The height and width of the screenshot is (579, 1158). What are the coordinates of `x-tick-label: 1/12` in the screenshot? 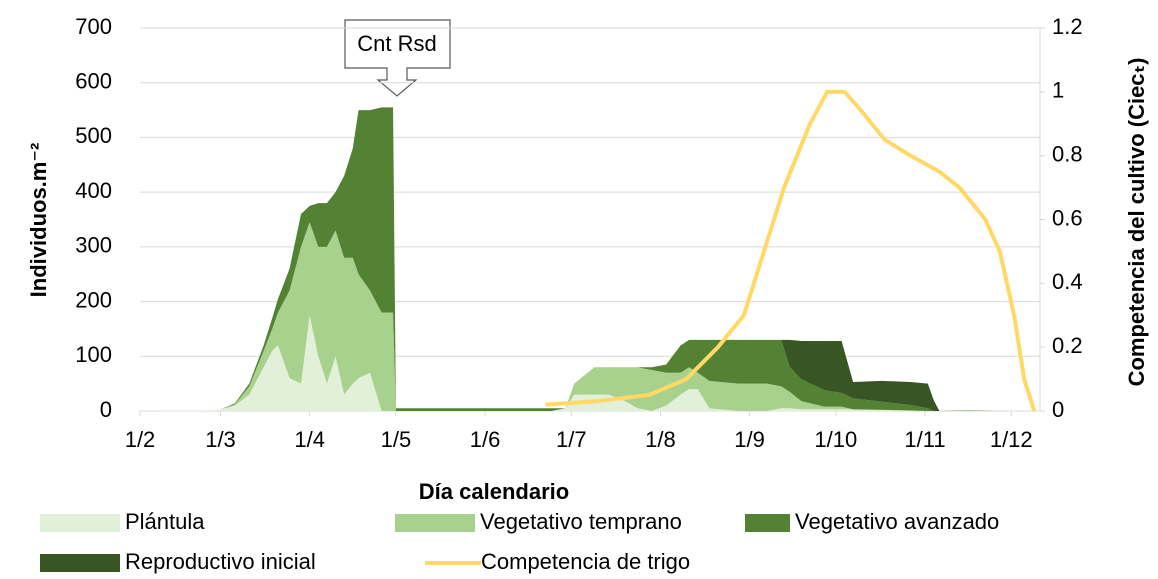 It's located at (1011, 439).